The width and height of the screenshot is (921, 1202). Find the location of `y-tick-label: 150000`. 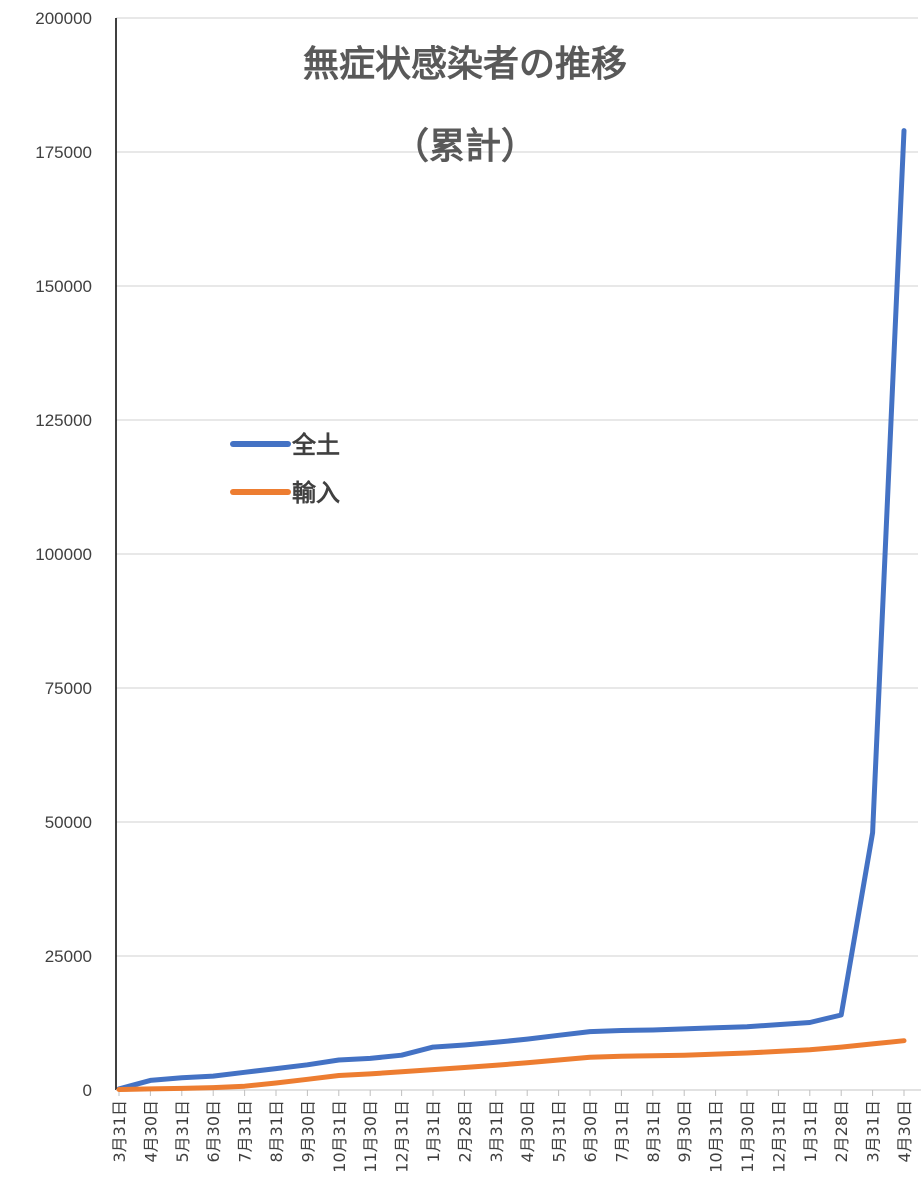

y-tick-label: 150000 is located at coordinates (63, 286).